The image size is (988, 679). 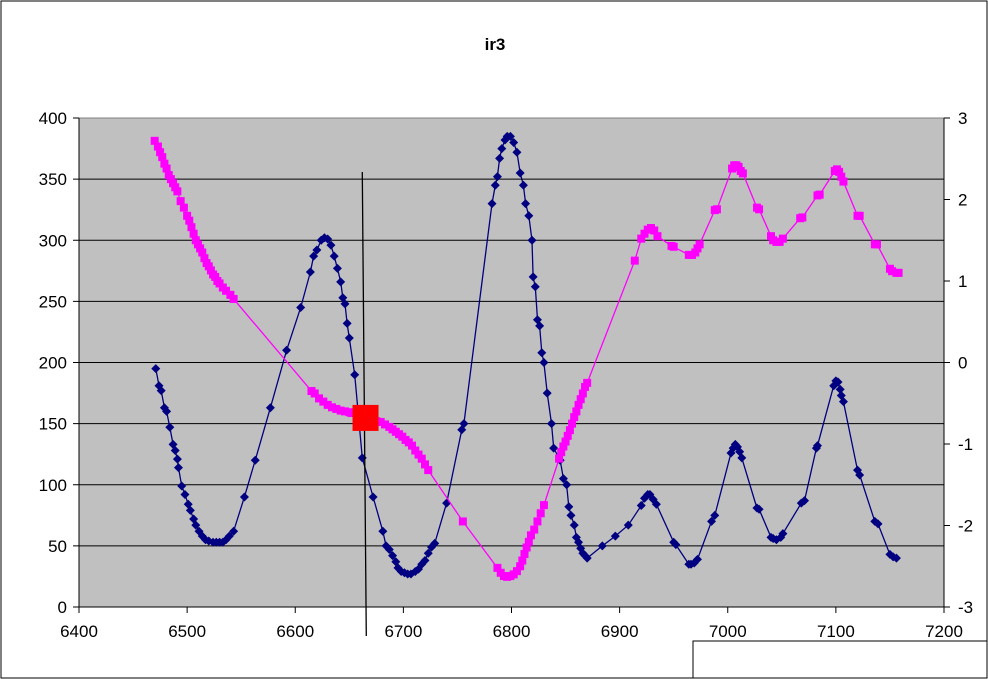 What do you see at coordinates (512, 631) in the screenshot?
I see `x-tick-label: 6800` at bounding box center [512, 631].